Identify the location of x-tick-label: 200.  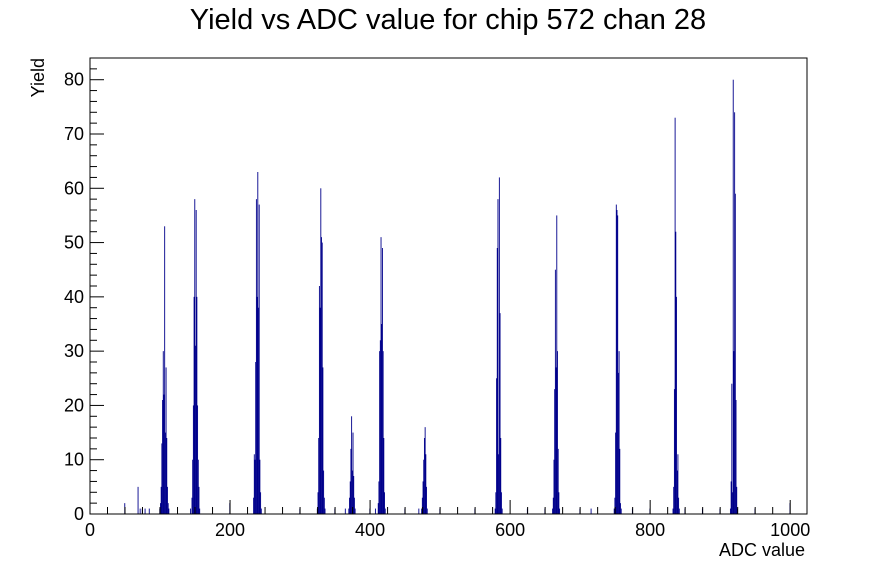
(230, 530).